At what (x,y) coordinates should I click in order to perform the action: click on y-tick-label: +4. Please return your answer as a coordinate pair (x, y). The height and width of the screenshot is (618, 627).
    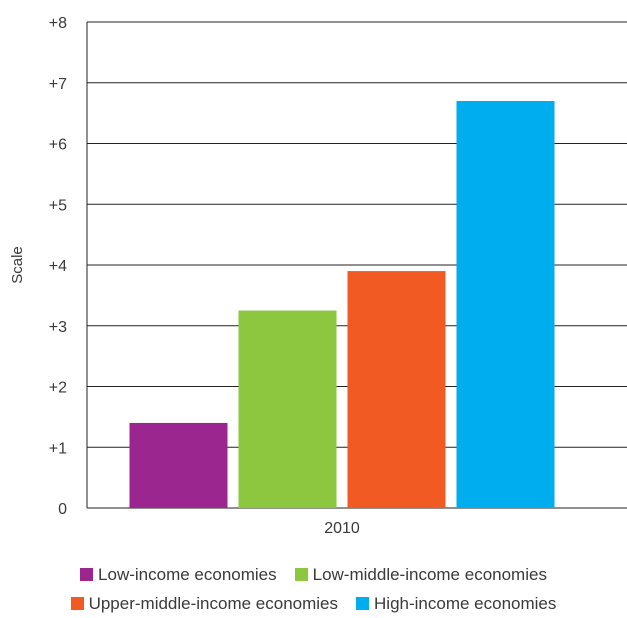
    Looking at the image, I should click on (58, 266).